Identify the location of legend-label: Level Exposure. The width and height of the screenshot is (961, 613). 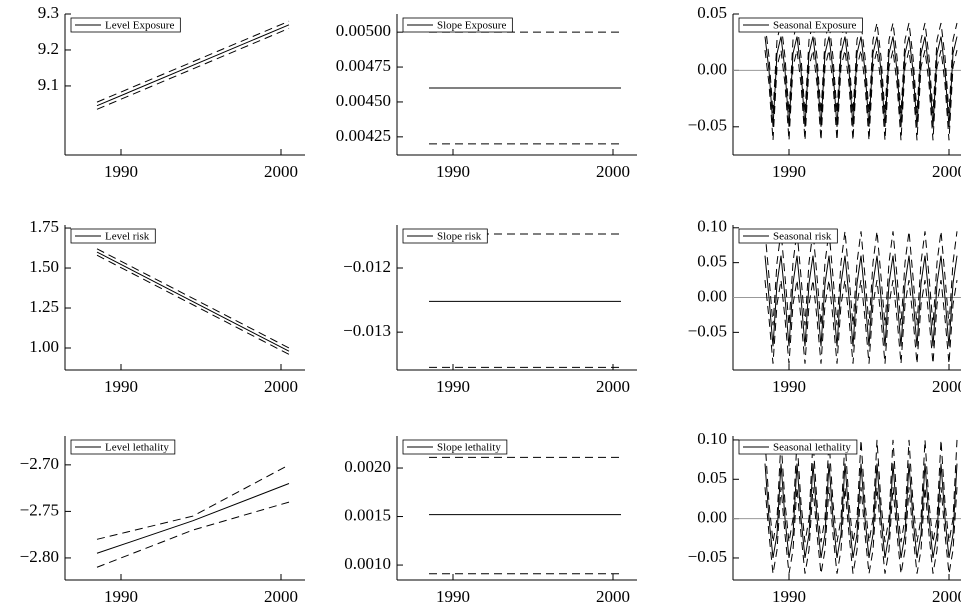
(139, 26).